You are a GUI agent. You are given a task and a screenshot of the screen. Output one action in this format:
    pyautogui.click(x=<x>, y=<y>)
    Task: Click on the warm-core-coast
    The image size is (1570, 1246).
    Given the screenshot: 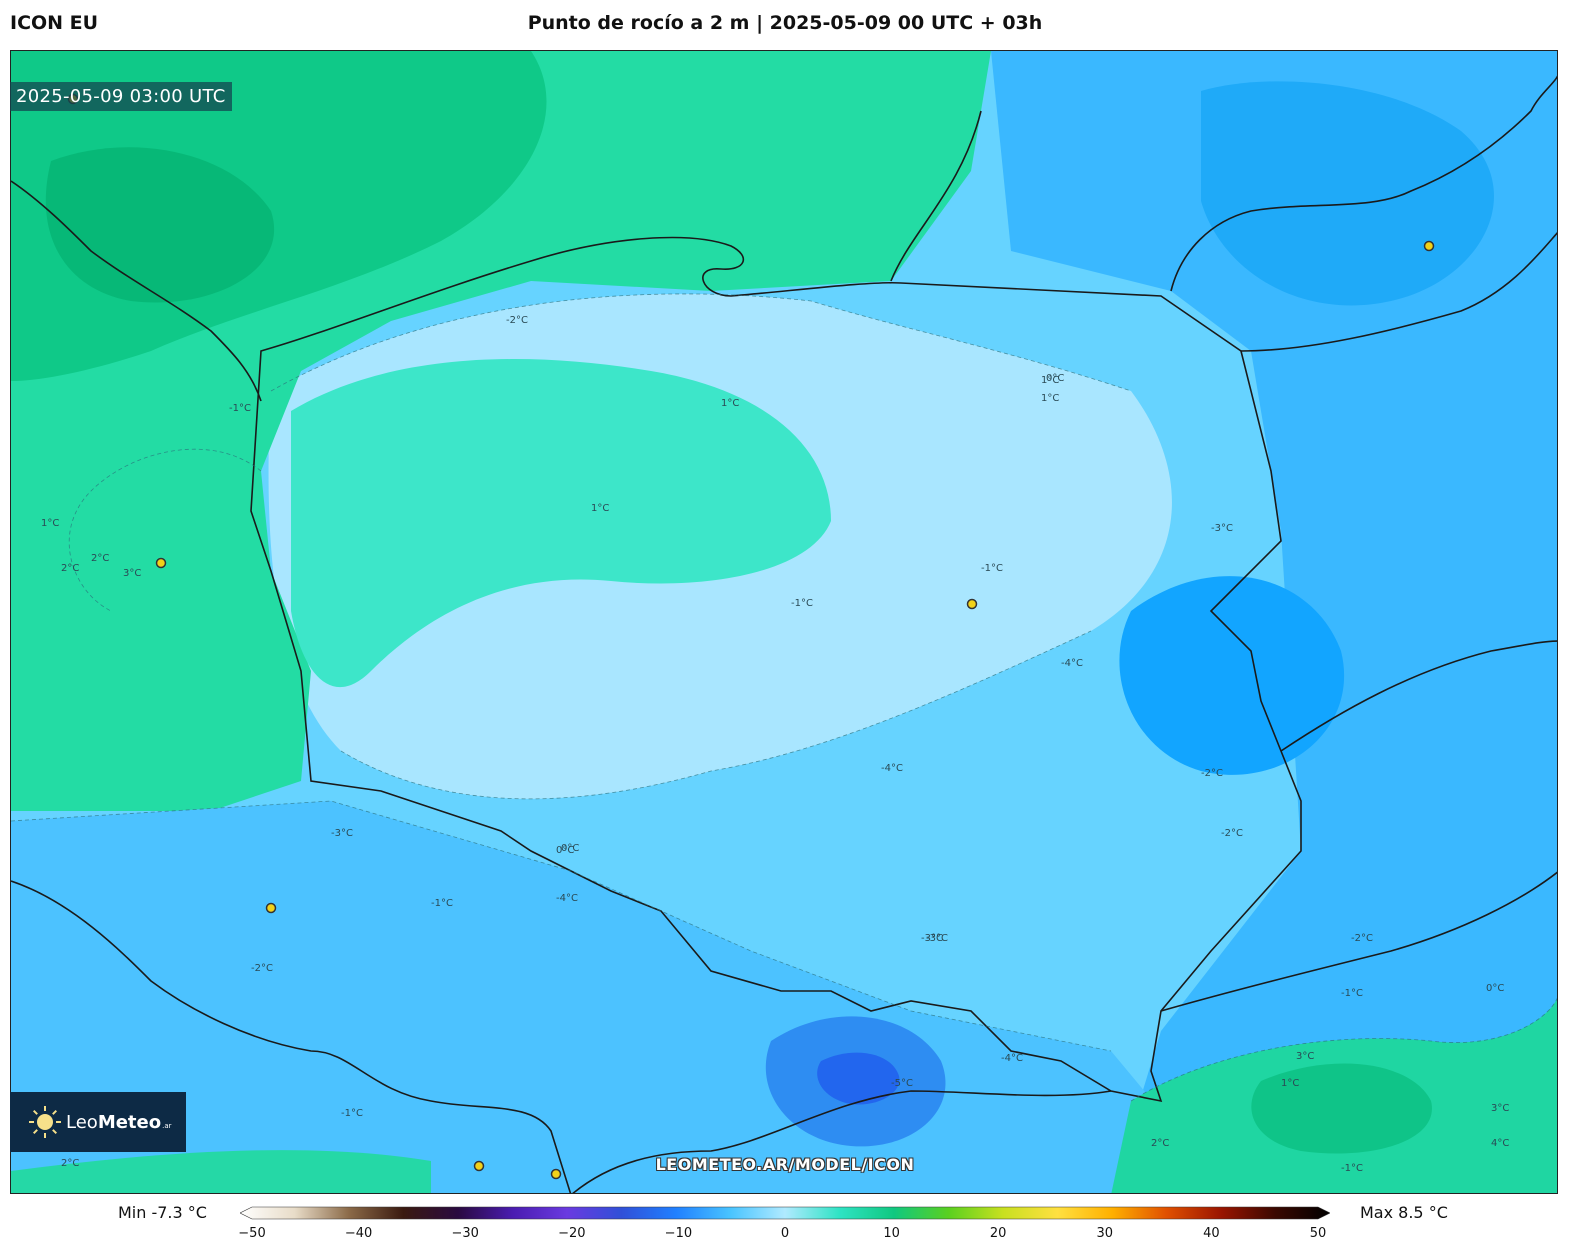 What is the action you would take?
    pyautogui.click(x=160, y=225)
    